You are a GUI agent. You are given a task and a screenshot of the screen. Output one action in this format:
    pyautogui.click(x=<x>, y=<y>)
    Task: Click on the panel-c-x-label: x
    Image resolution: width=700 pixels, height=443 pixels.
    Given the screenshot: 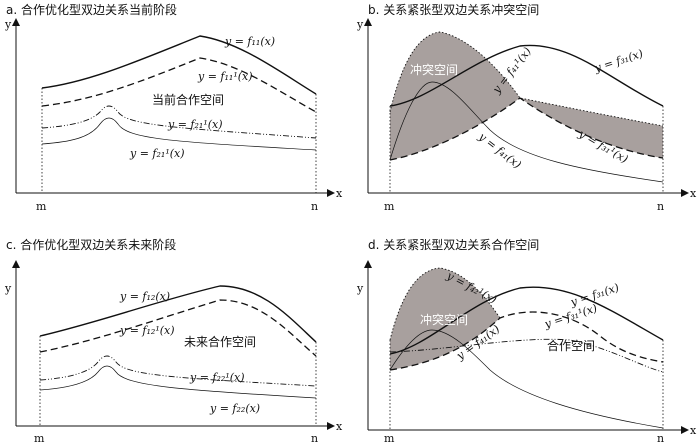 What is the action you would take?
    pyautogui.click(x=339, y=426)
    